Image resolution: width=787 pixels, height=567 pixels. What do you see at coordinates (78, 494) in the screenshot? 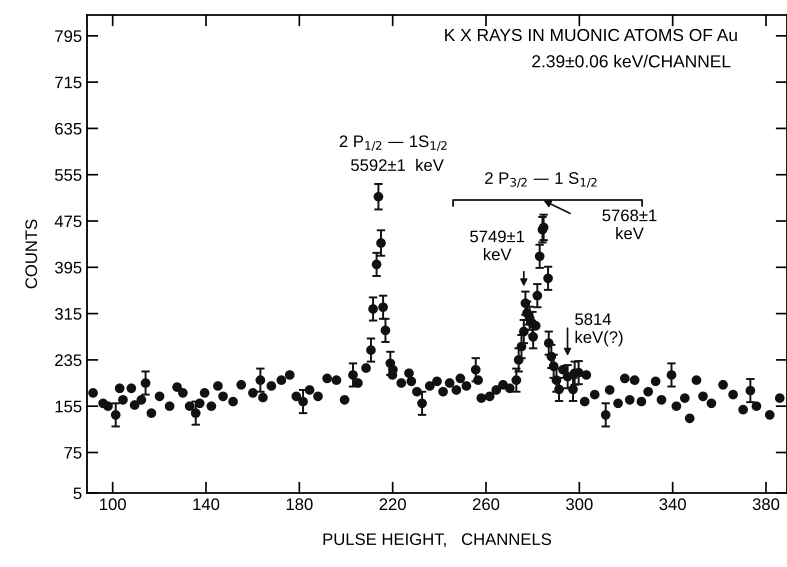
I see `y-tick-label: 5` at bounding box center [78, 494].